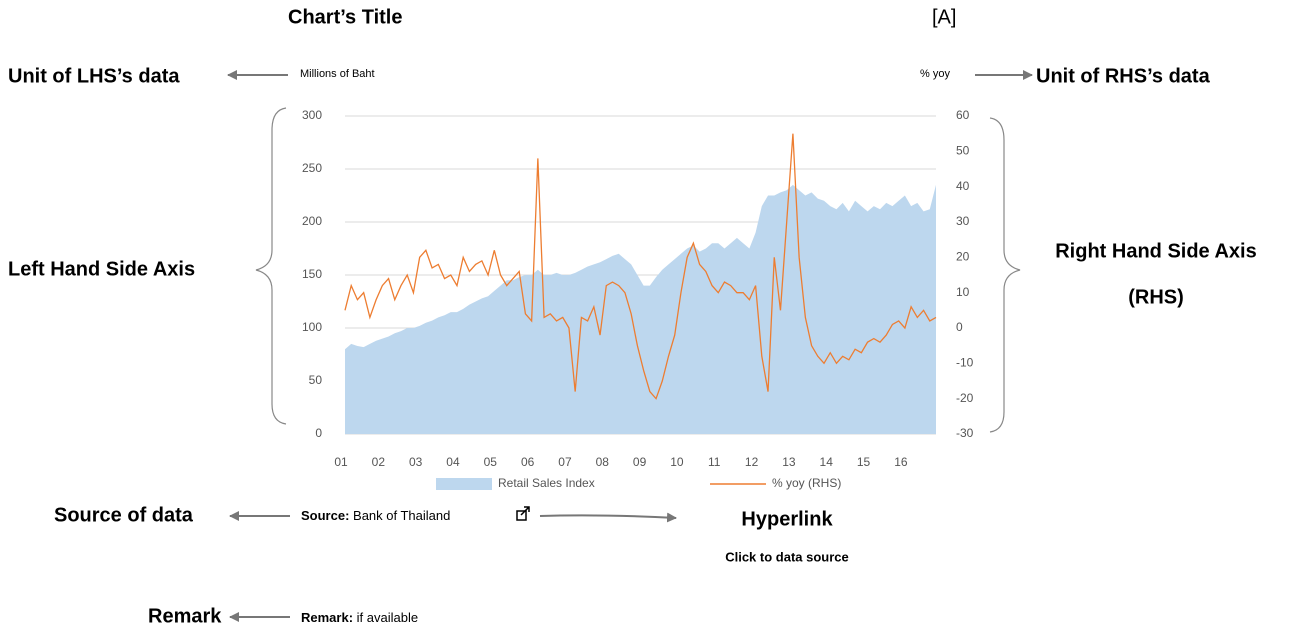  What do you see at coordinates (714, 462) in the screenshot?
I see `x-tick-label: 11` at bounding box center [714, 462].